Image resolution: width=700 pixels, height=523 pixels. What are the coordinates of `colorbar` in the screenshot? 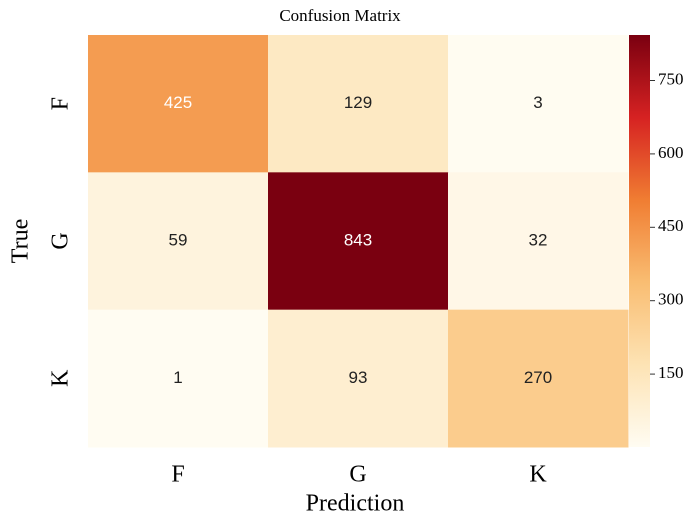 It's located at (639, 241).